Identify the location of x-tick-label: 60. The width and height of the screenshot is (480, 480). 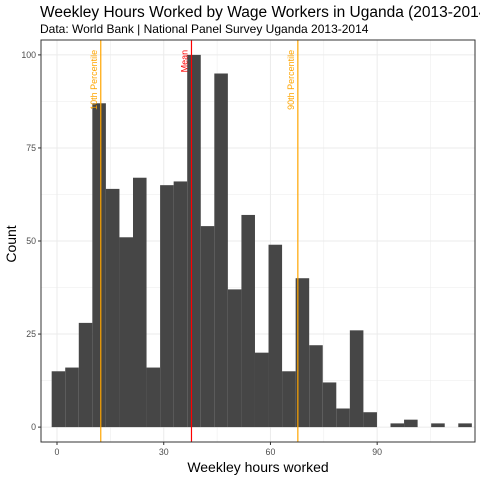
(271, 452).